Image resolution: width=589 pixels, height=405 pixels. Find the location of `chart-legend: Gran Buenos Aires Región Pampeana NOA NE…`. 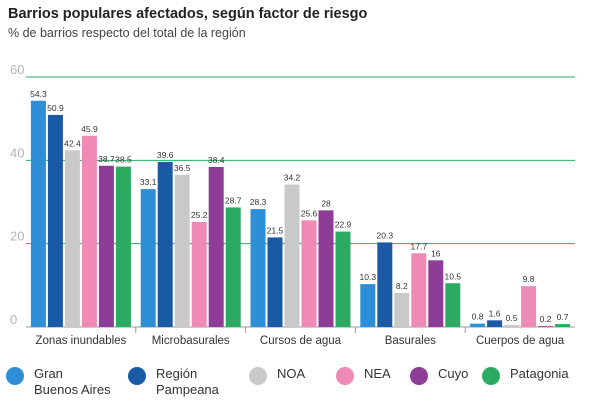

chart-legend: Gran Buenos Aires Región Pampeana NOA NE… is located at coordinates (296, 382).